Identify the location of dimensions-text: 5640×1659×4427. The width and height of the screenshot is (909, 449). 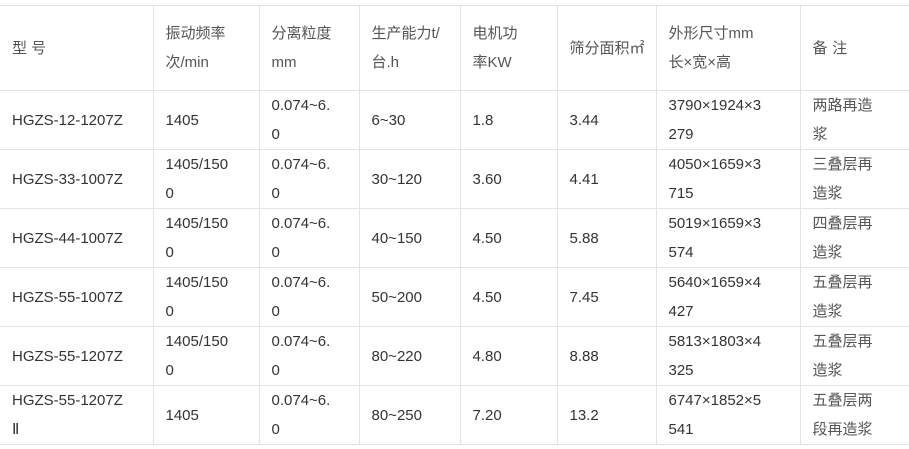
(715, 297).